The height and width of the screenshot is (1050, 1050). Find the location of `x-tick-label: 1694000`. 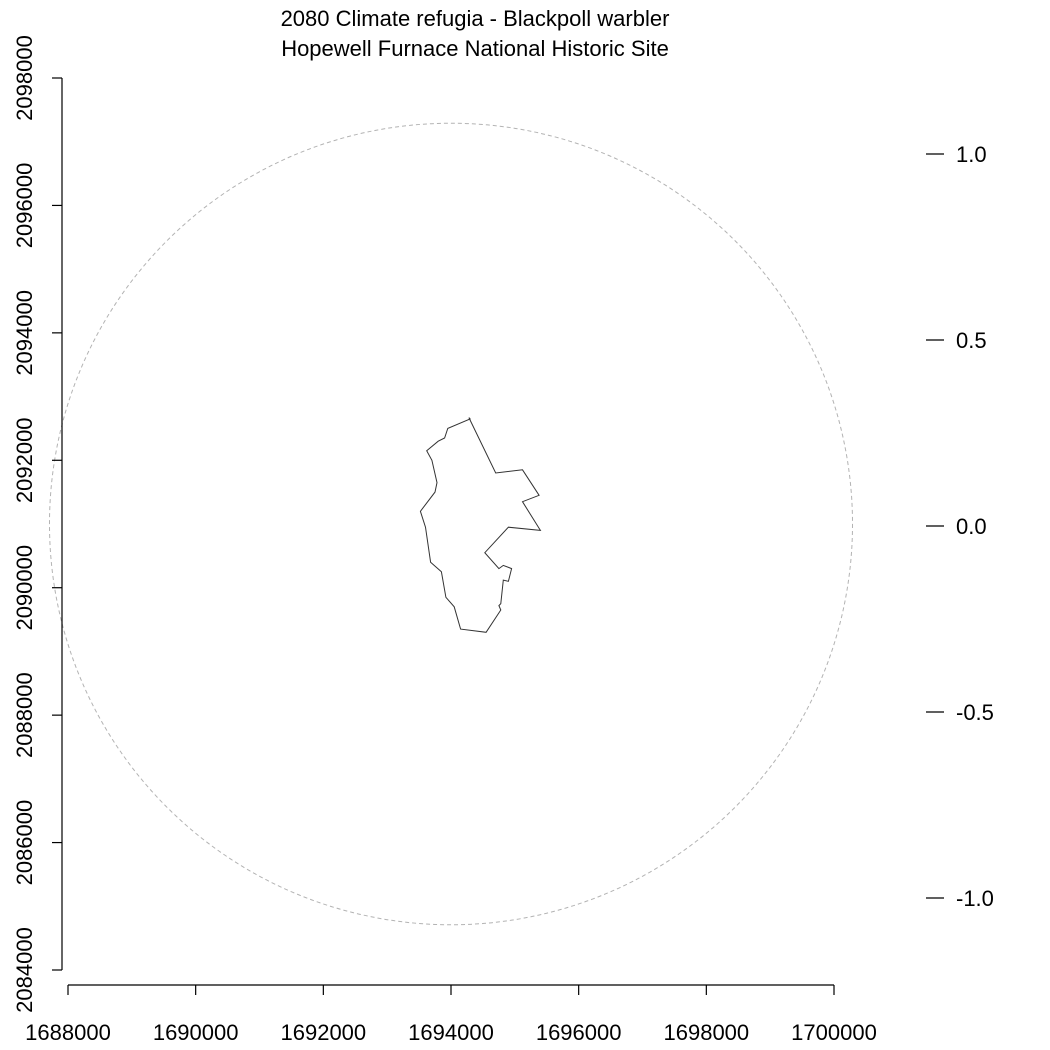

x-tick-label: 1694000 is located at coordinates (451, 1032).